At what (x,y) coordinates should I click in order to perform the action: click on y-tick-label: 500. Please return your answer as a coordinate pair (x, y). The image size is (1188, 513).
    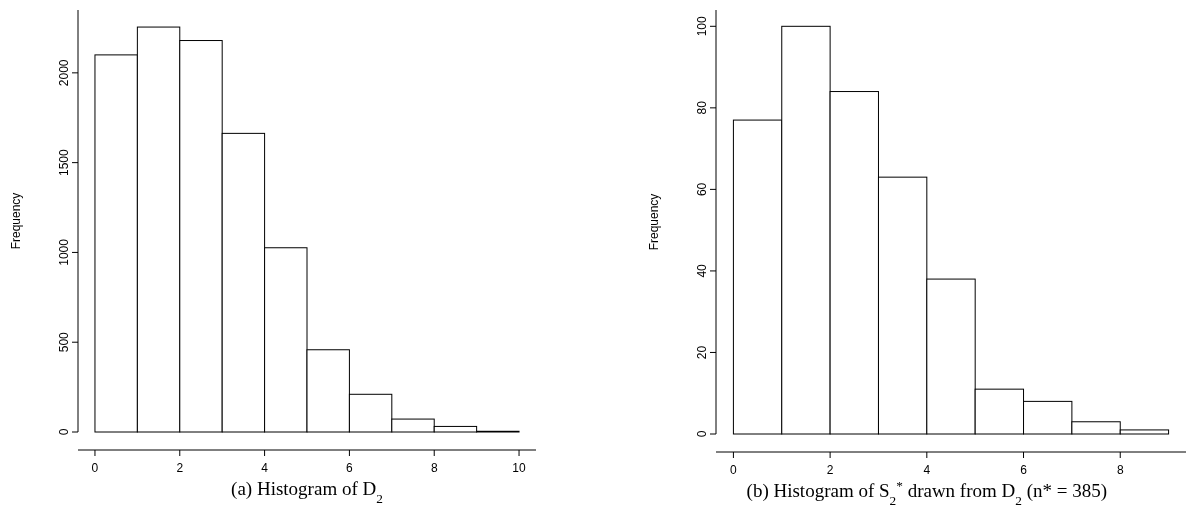
    Looking at the image, I should click on (64, 342).